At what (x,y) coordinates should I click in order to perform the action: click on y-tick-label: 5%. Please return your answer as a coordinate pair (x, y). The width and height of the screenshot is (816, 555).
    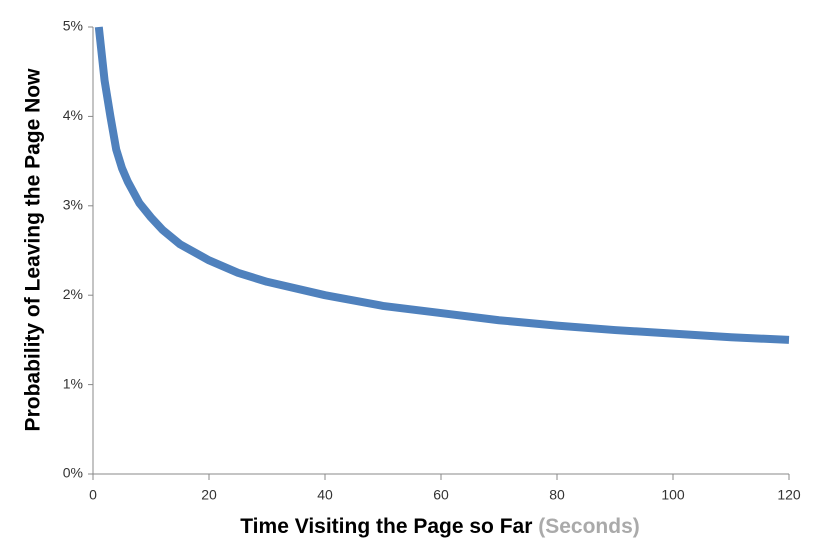
    Looking at the image, I should click on (73, 26).